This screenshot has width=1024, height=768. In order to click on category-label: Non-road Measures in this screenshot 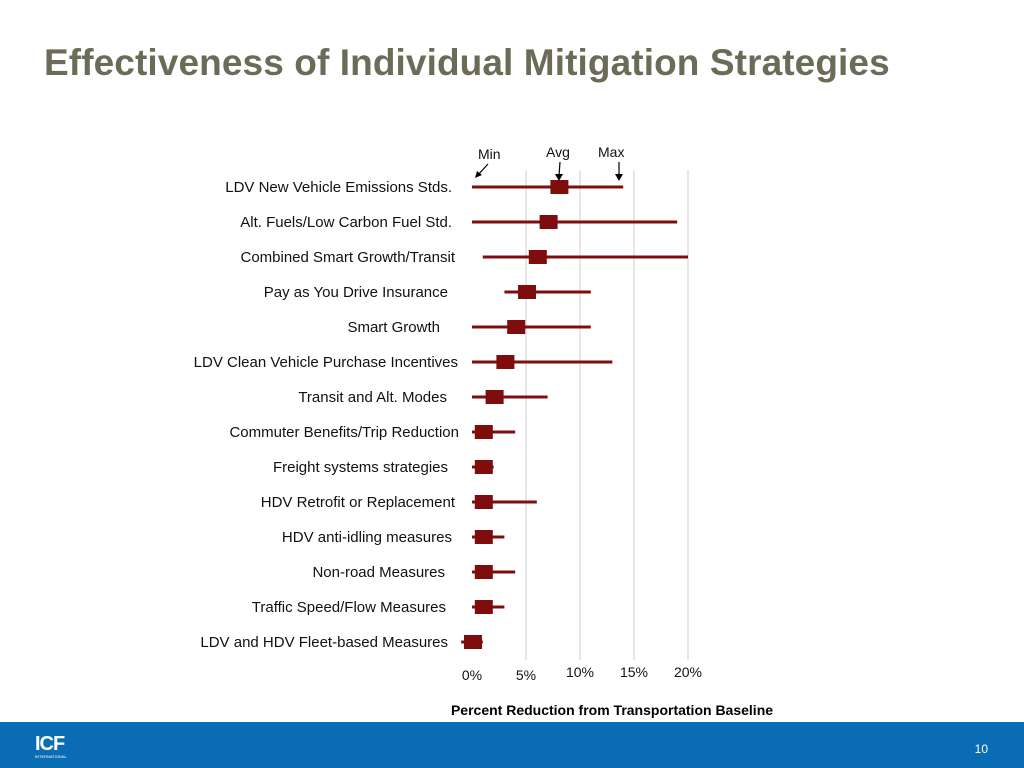, I will do `click(378, 572)`.